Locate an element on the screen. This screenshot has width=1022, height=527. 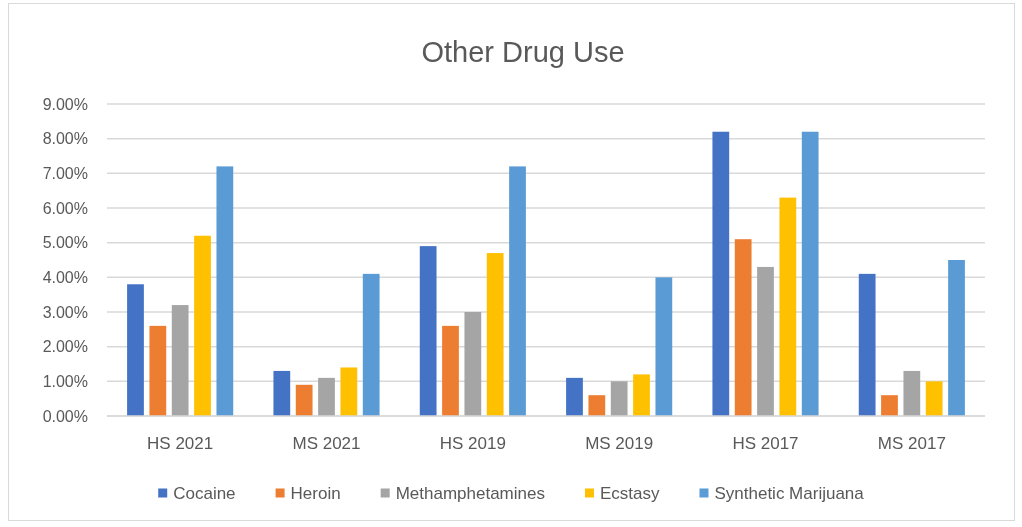
y-tick-label: 4.00% is located at coordinates (65, 277).